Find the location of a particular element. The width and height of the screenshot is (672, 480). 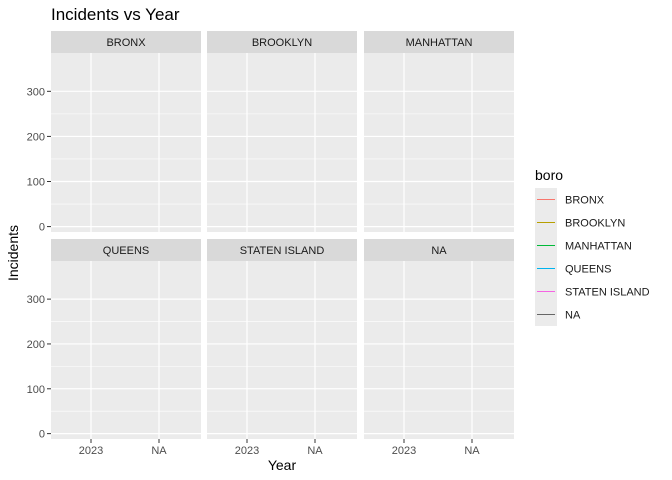

facet-strip-label: BROOKLYN is located at coordinates (282, 43).